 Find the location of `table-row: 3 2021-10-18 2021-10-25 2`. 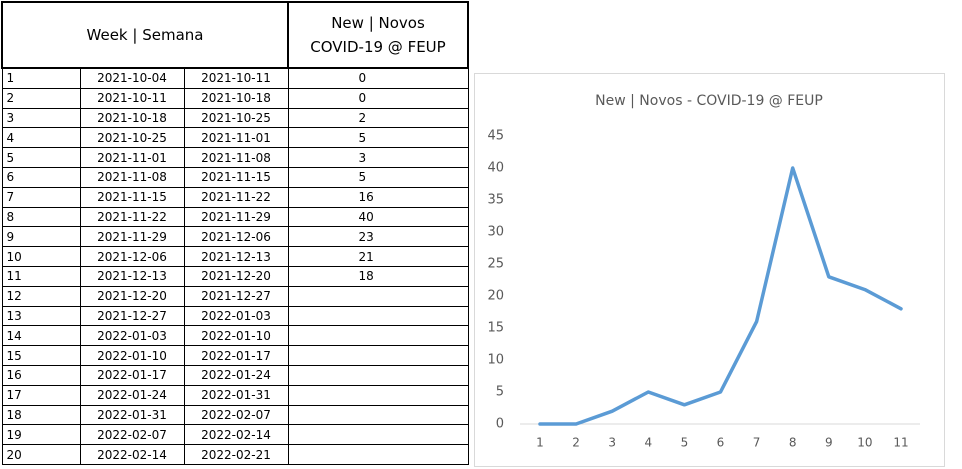

table-row: 3 2021-10-18 2021-10-25 2 is located at coordinates (235, 118).